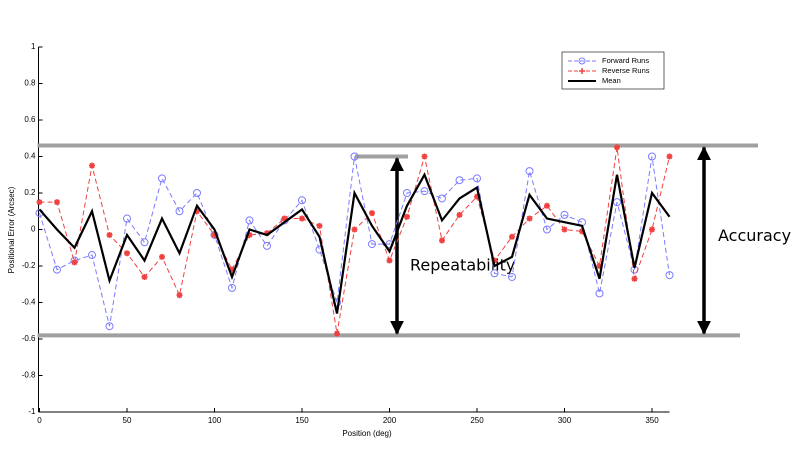 The image size is (800, 456). I want to click on y-tick-label: 1, so click(33, 46).